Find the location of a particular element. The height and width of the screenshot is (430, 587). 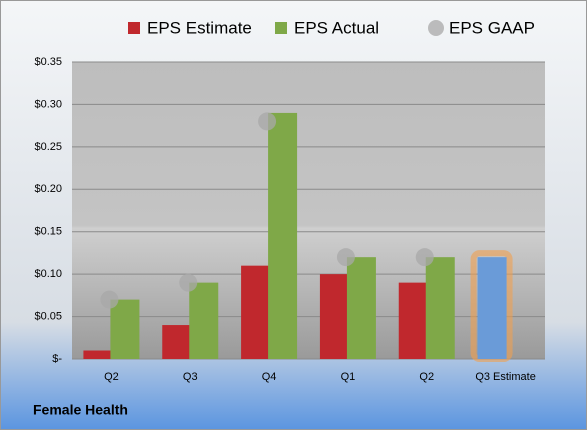

x-tick-label: Q3 Estimate is located at coordinates (505, 377).